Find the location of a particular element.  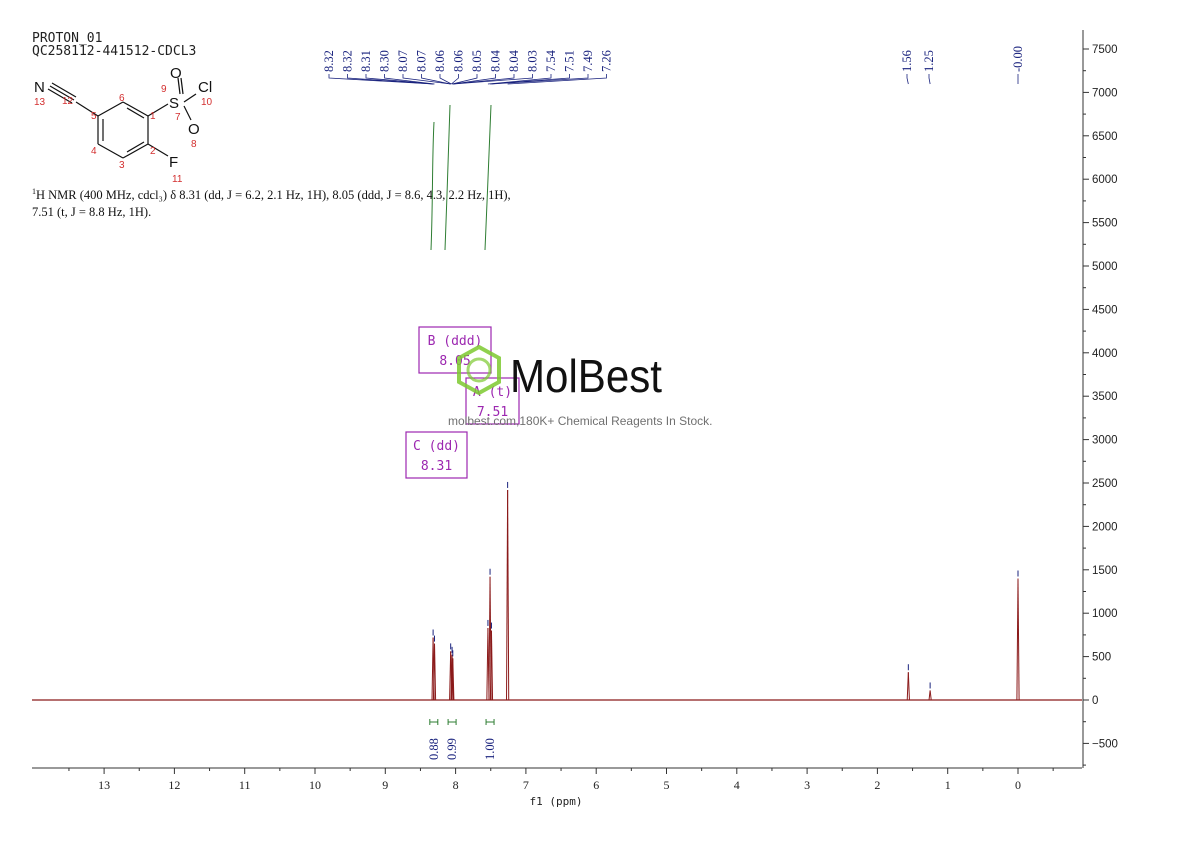

atom-number-10: 10 is located at coordinates (207, 102).